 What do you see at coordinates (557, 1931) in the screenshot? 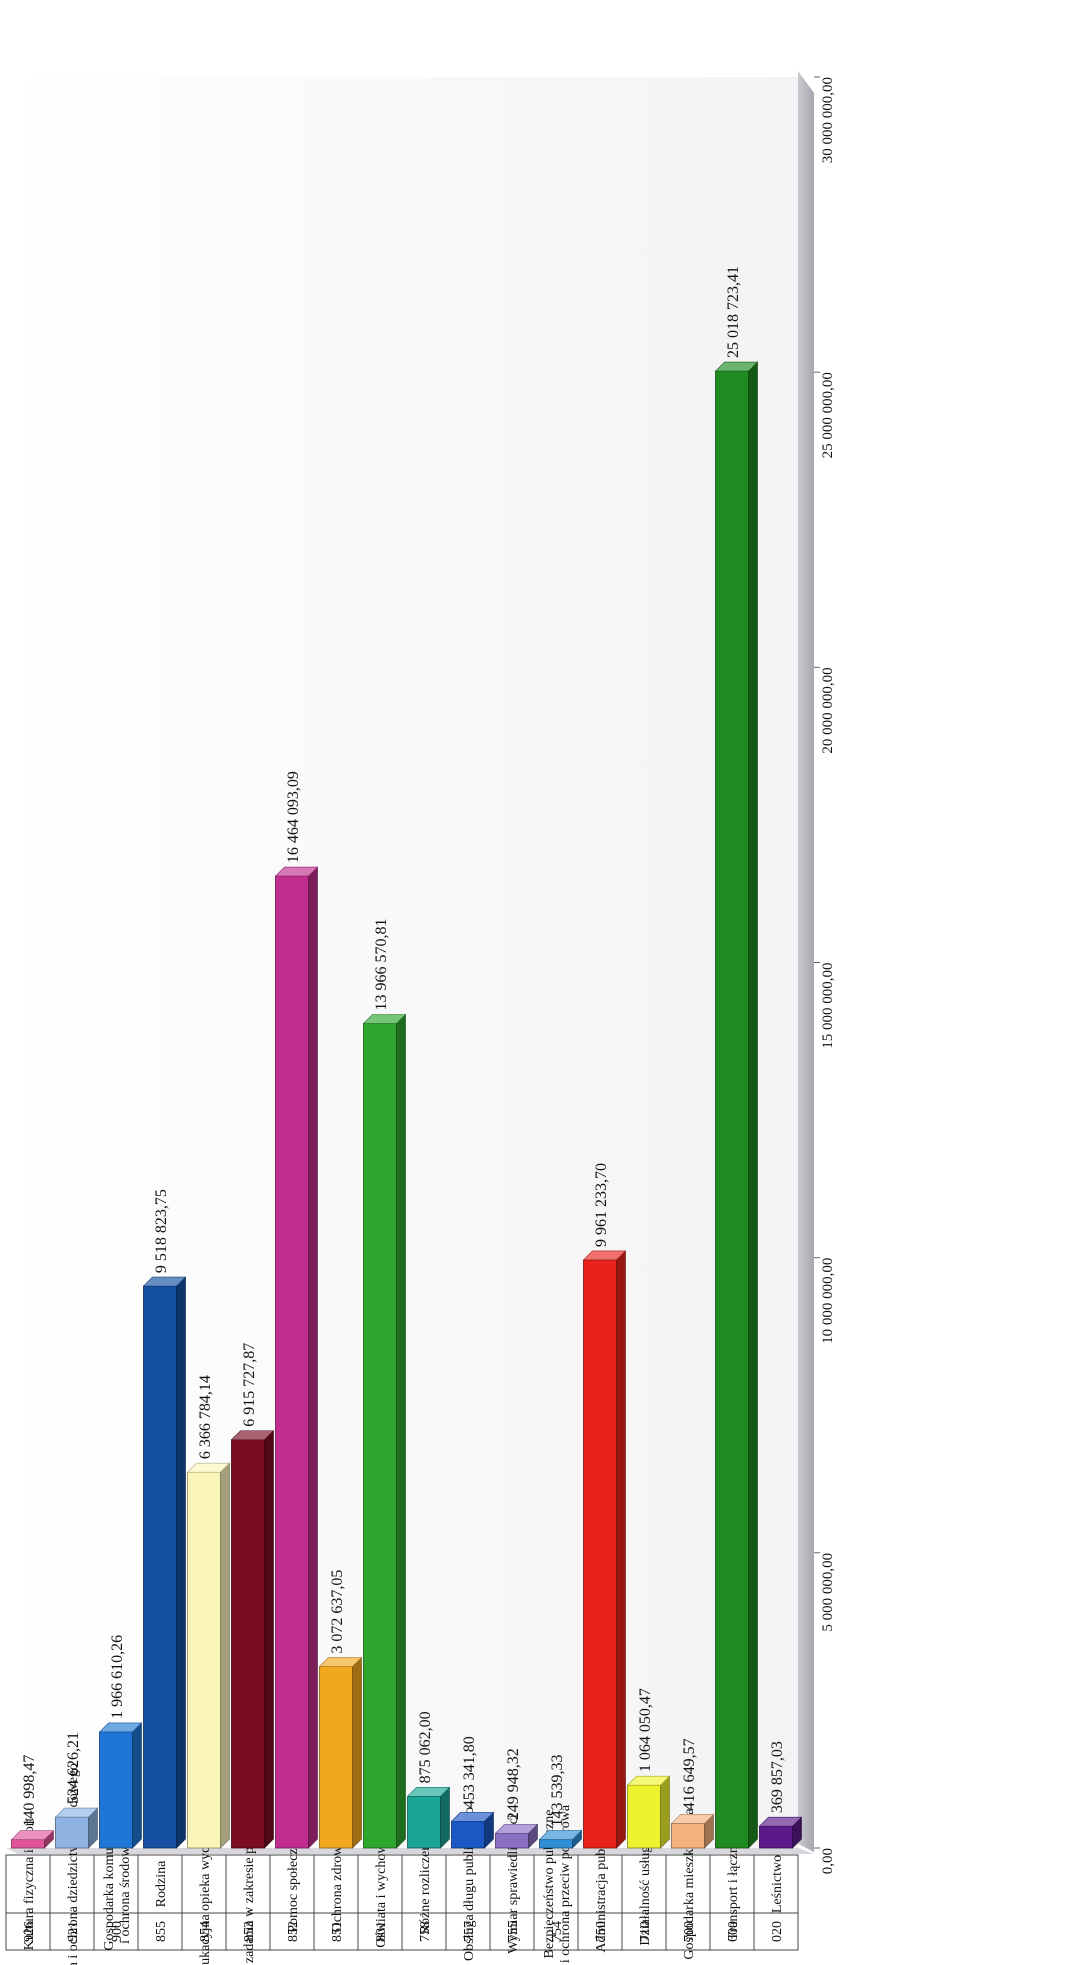
I see `category-code: 754` at bounding box center [557, 1931].